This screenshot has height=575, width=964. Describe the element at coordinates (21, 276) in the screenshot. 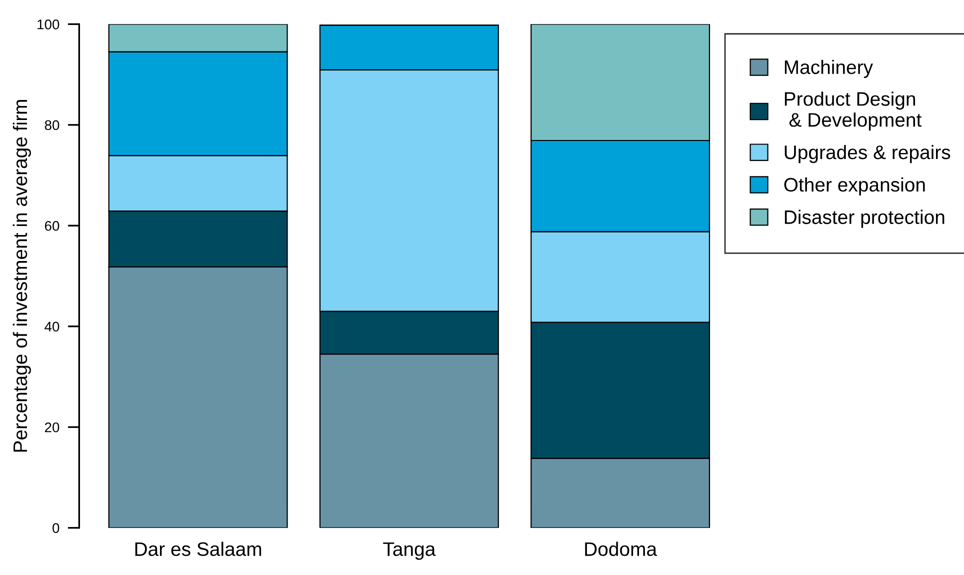

I see `y-axis-title: Percentage of investment in average firm` at that location.